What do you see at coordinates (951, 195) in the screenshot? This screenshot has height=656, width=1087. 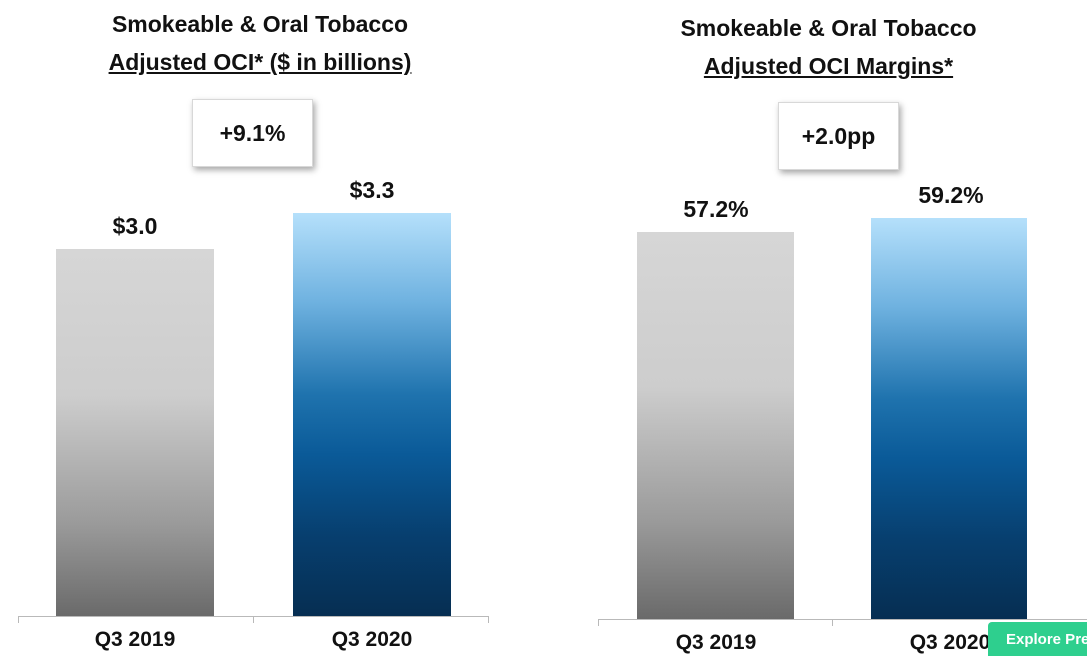 I see `bar-value-label: 59.2%` at bounding box center [951, 195].